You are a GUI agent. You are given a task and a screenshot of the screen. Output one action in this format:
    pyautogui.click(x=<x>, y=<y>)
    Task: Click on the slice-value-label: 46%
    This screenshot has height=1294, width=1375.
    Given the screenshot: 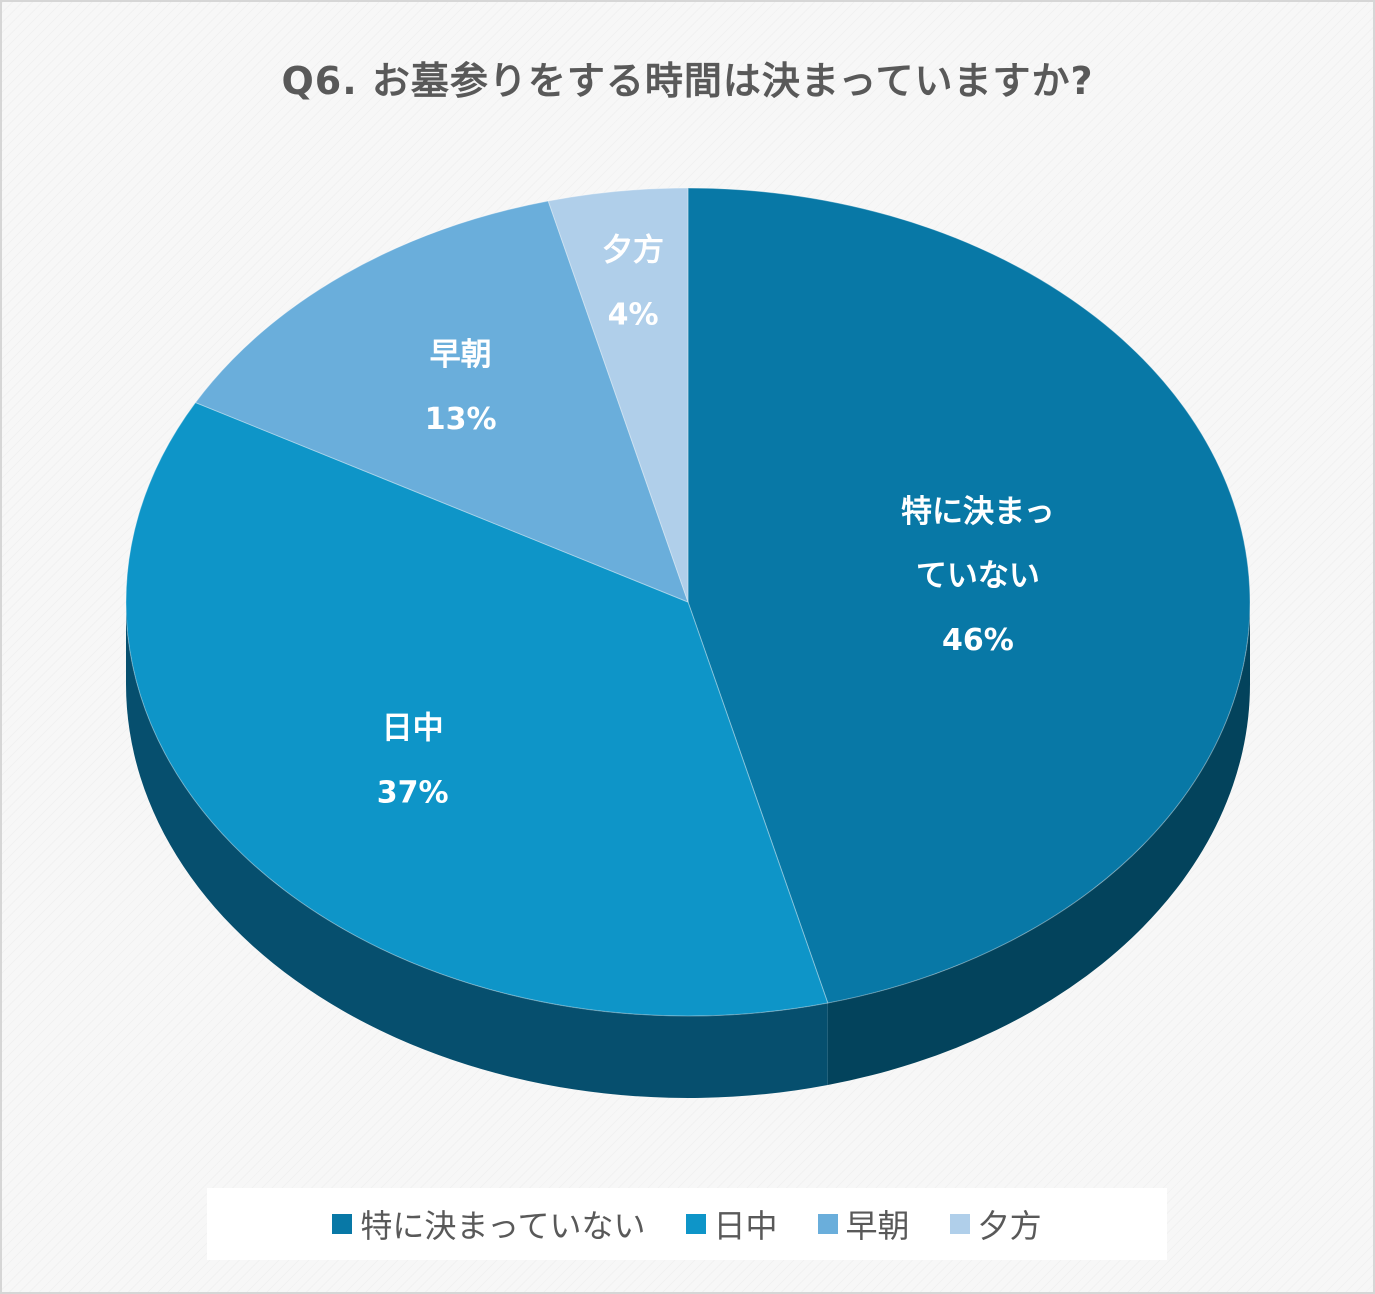 What is the action you would take?
    pyautogui.click(x=978, y=640)
    